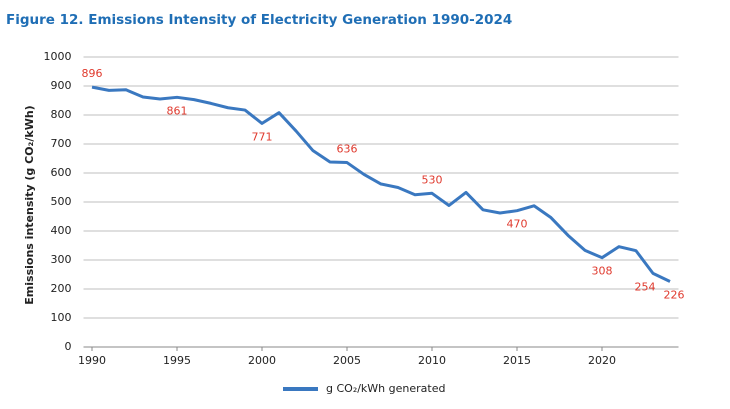  I want to click on x-tick-label: 1995, so click(177, 360).